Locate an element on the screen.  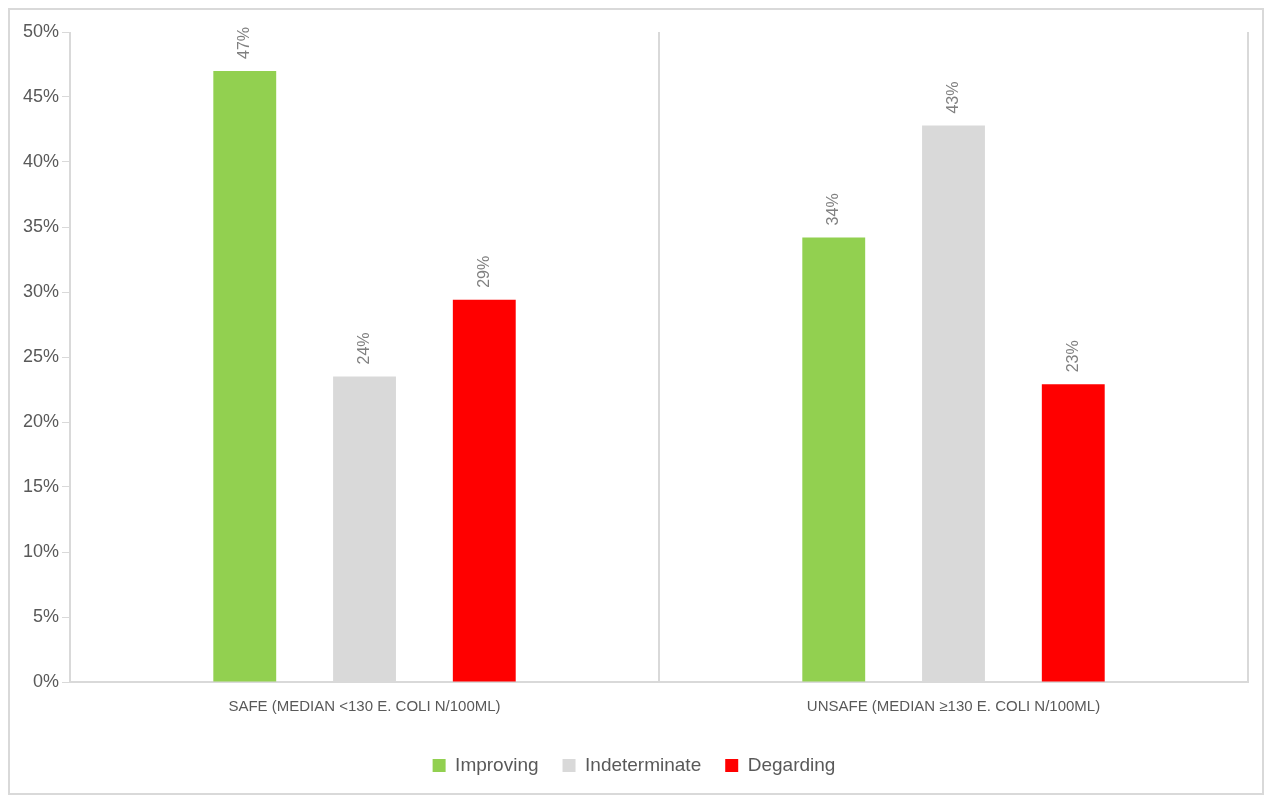
y-tick-label: 25% is located at coordinates (41, 355).